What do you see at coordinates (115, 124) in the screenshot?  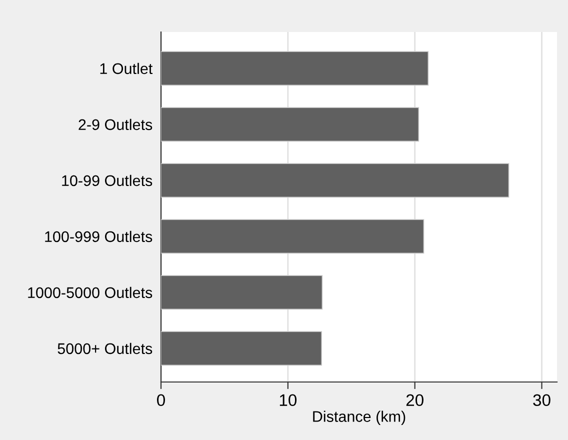 I see `y-tick-label: 2-9 Outlets` at bounding box center [115, 124].